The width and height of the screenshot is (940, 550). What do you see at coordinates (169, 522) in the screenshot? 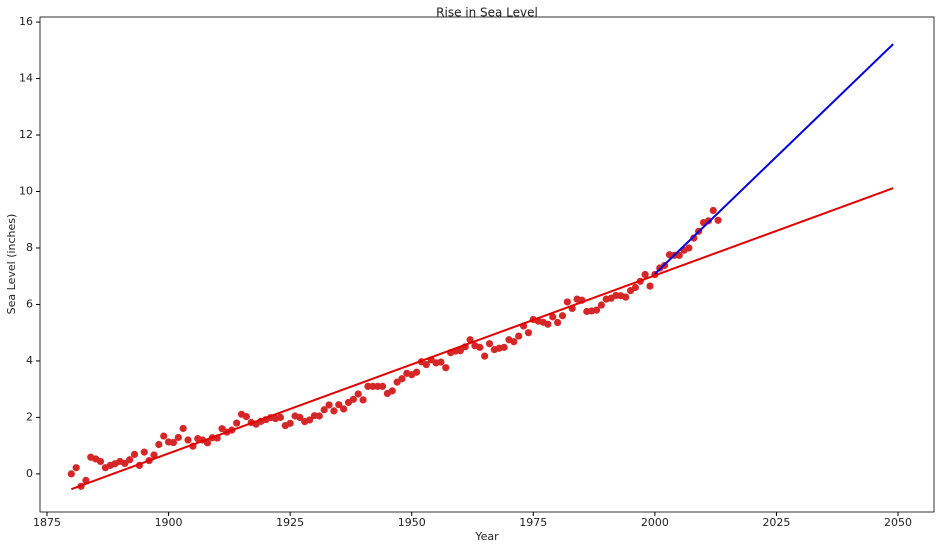
I see `x-tick-label: 1900` at bounding box center [169, 522].